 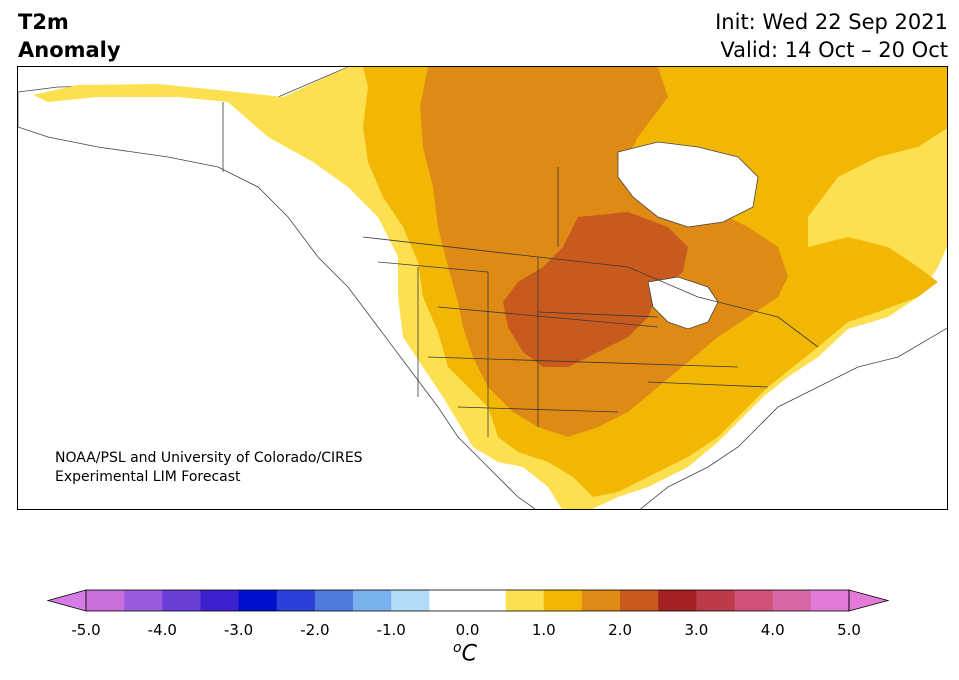 What do you see at coordinates (467, 630) in the screenshot?
I see `colorbar-tick-label: 0.0` at bounding box center [467, 630].